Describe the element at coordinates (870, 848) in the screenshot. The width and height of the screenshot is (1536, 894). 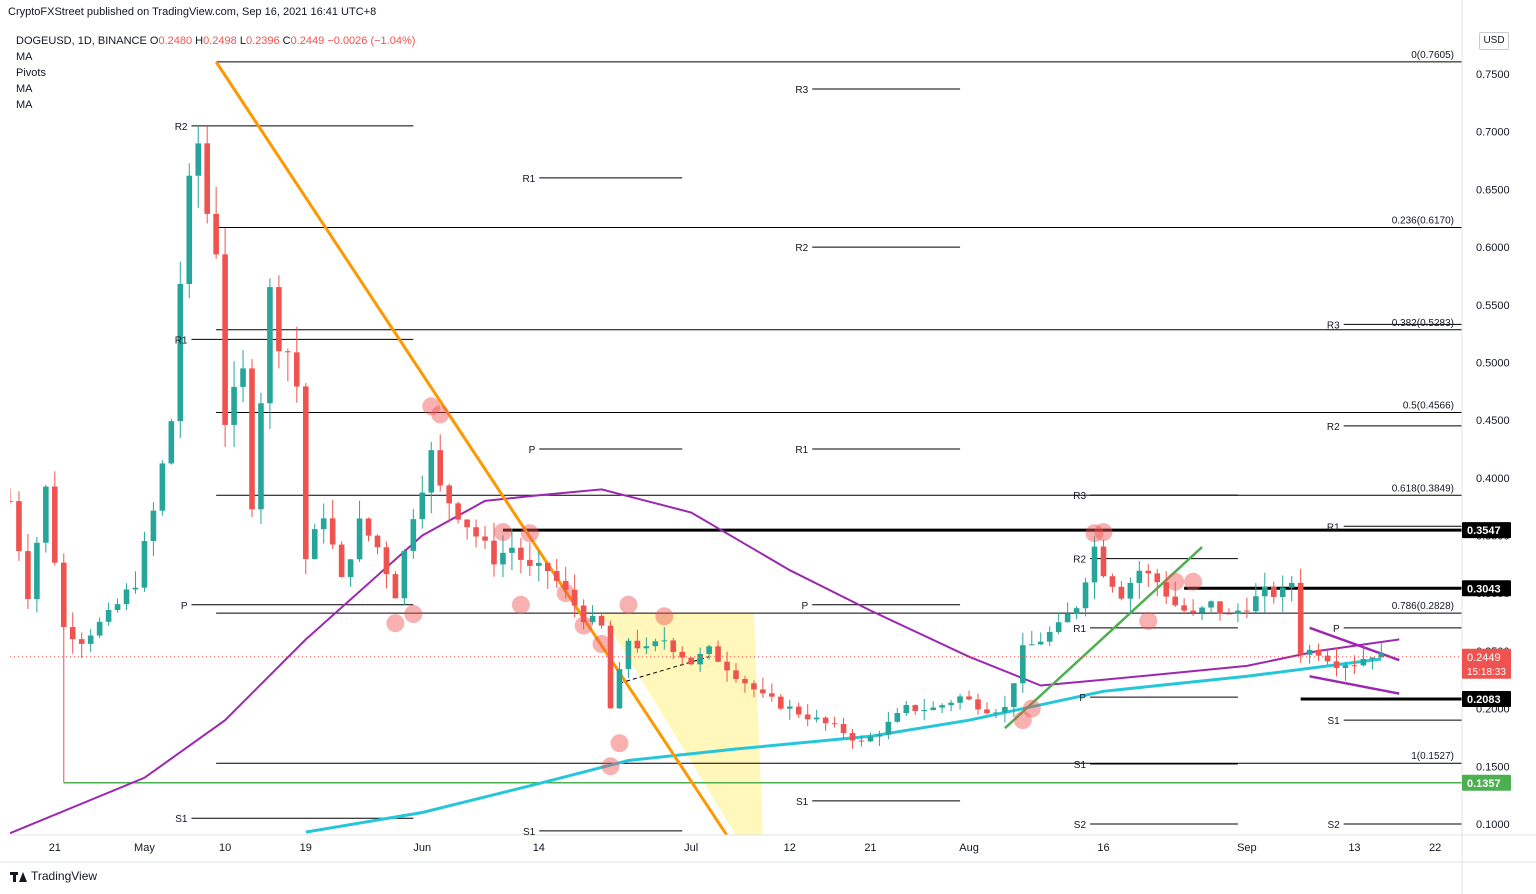
I see `x-tick-label: 21` at that location.